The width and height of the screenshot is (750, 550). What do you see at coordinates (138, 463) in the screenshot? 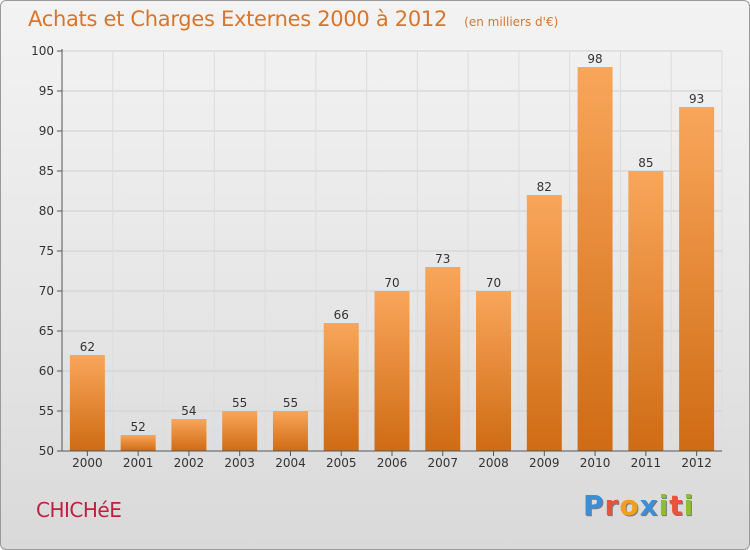
I see `x-tick-label: 2001` at bounding box center [138, 463].